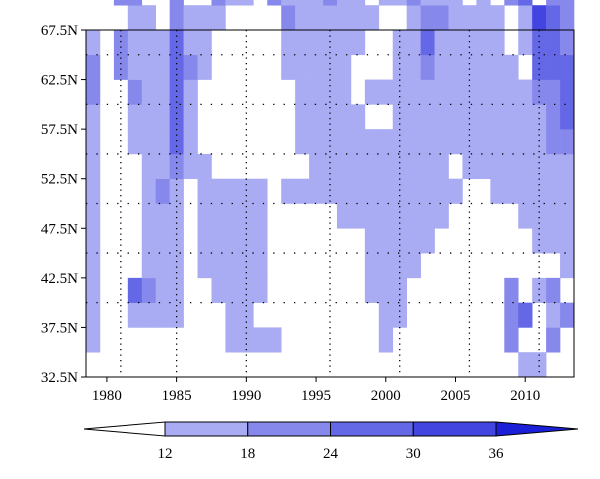  I want to click on y-tick-label: 62.5N, so click(59, 81).